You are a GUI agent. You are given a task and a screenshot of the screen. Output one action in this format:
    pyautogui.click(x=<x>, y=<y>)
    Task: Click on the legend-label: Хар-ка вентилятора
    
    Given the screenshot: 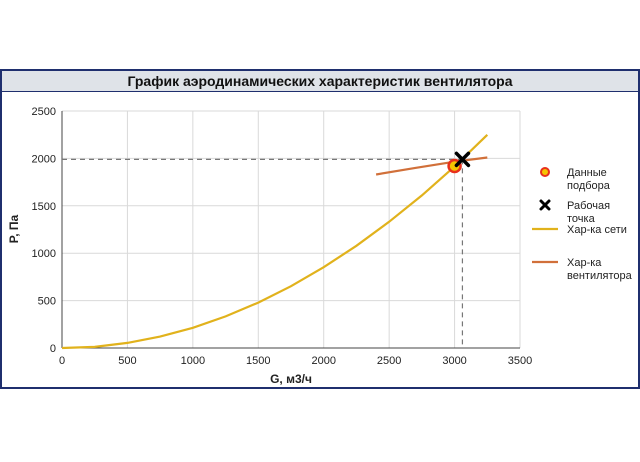 What is the action you would take?
    pyautogui.click(x=600, y=269)
    